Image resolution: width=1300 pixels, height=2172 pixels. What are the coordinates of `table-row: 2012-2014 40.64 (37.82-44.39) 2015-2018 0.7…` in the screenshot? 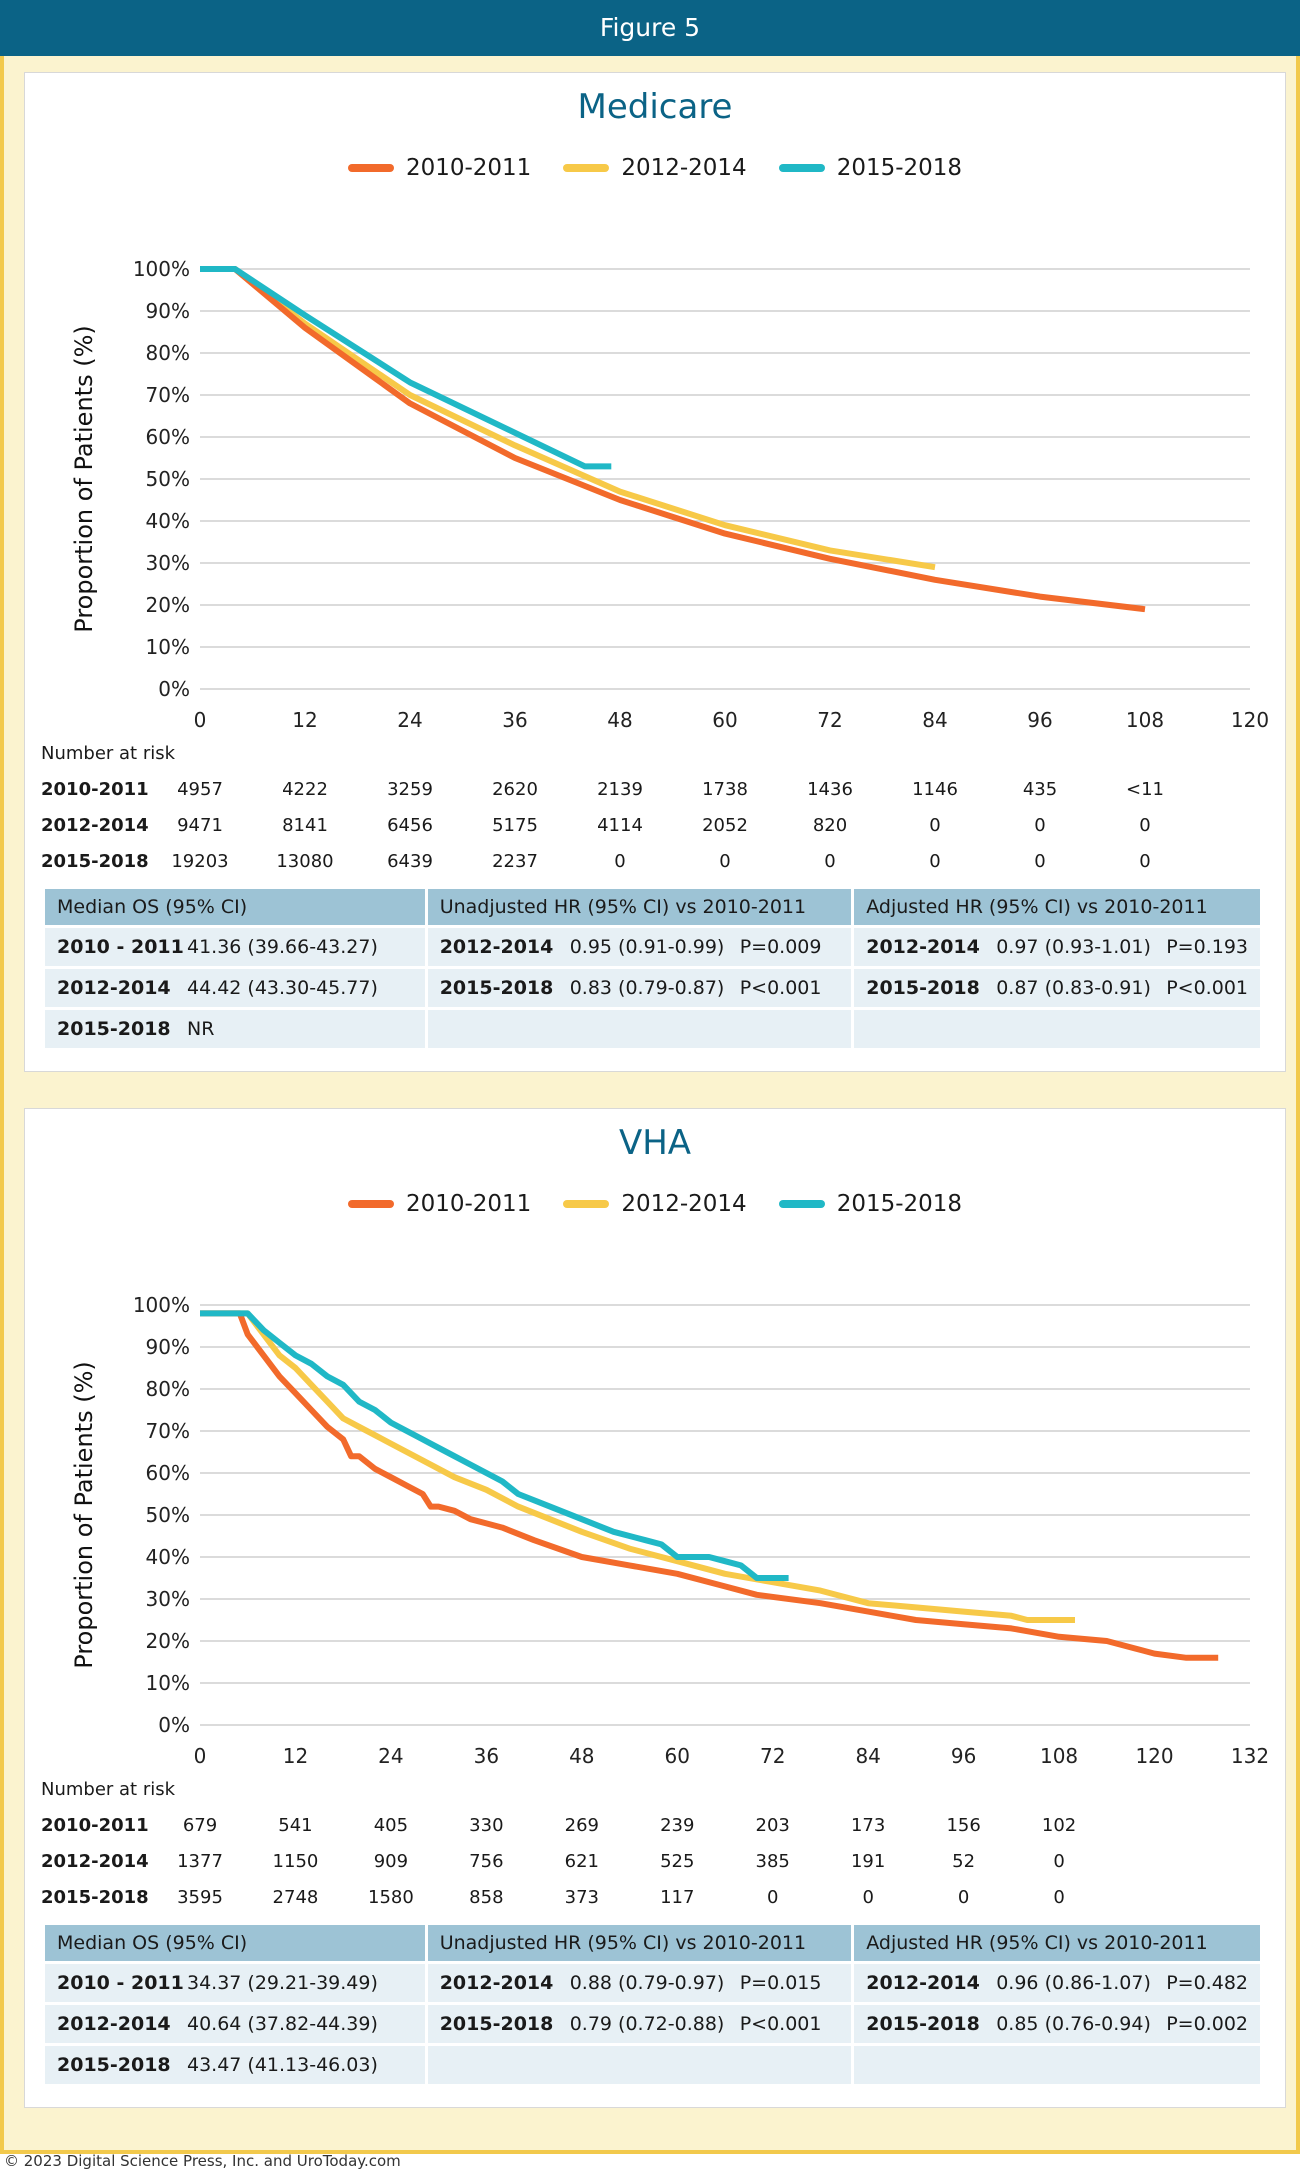 It's located at (654, 2022).